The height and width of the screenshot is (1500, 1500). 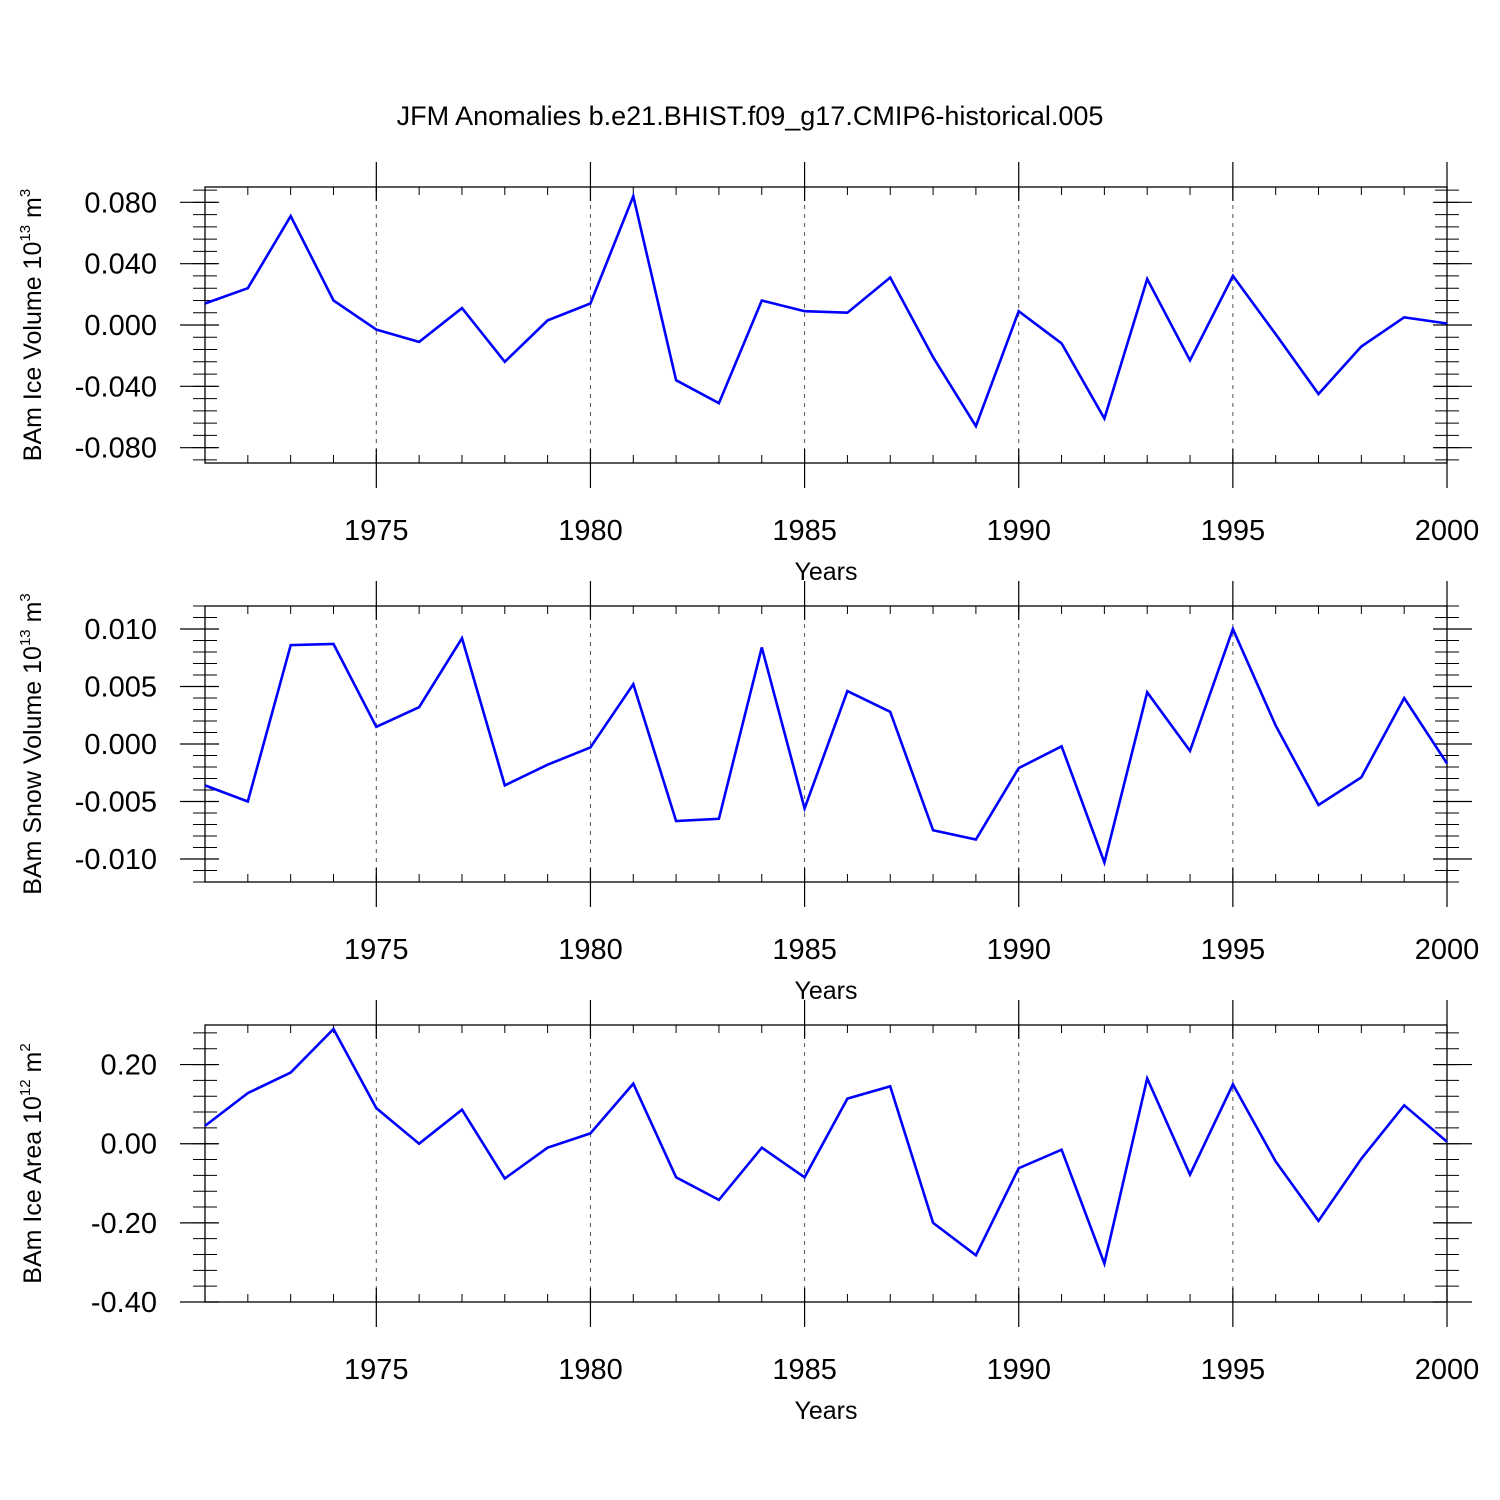 I want to click on y-tick-label: -0.040, so click(x=116, y=387).